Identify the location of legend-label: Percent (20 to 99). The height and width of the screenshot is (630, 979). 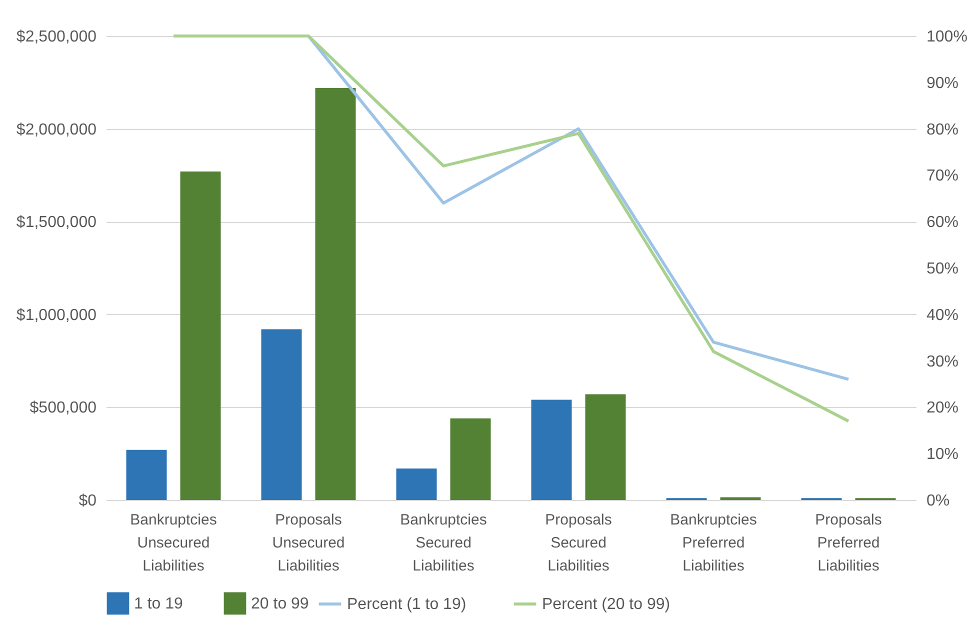
(606, 604).